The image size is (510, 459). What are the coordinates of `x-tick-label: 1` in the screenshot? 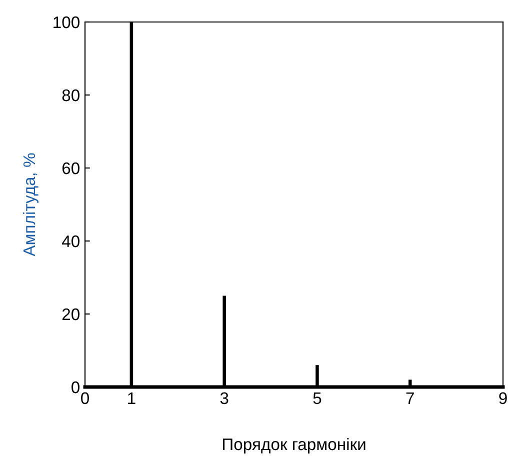 It's located at (132, 398).